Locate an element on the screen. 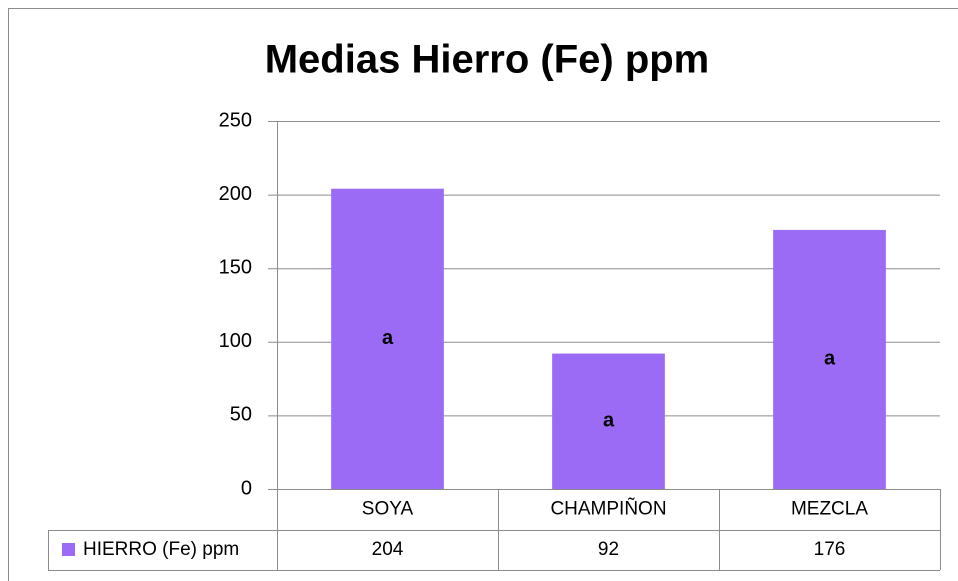 This screenshot has width=958, height=581. table-value: 204 is located at coordinates (388, 549).